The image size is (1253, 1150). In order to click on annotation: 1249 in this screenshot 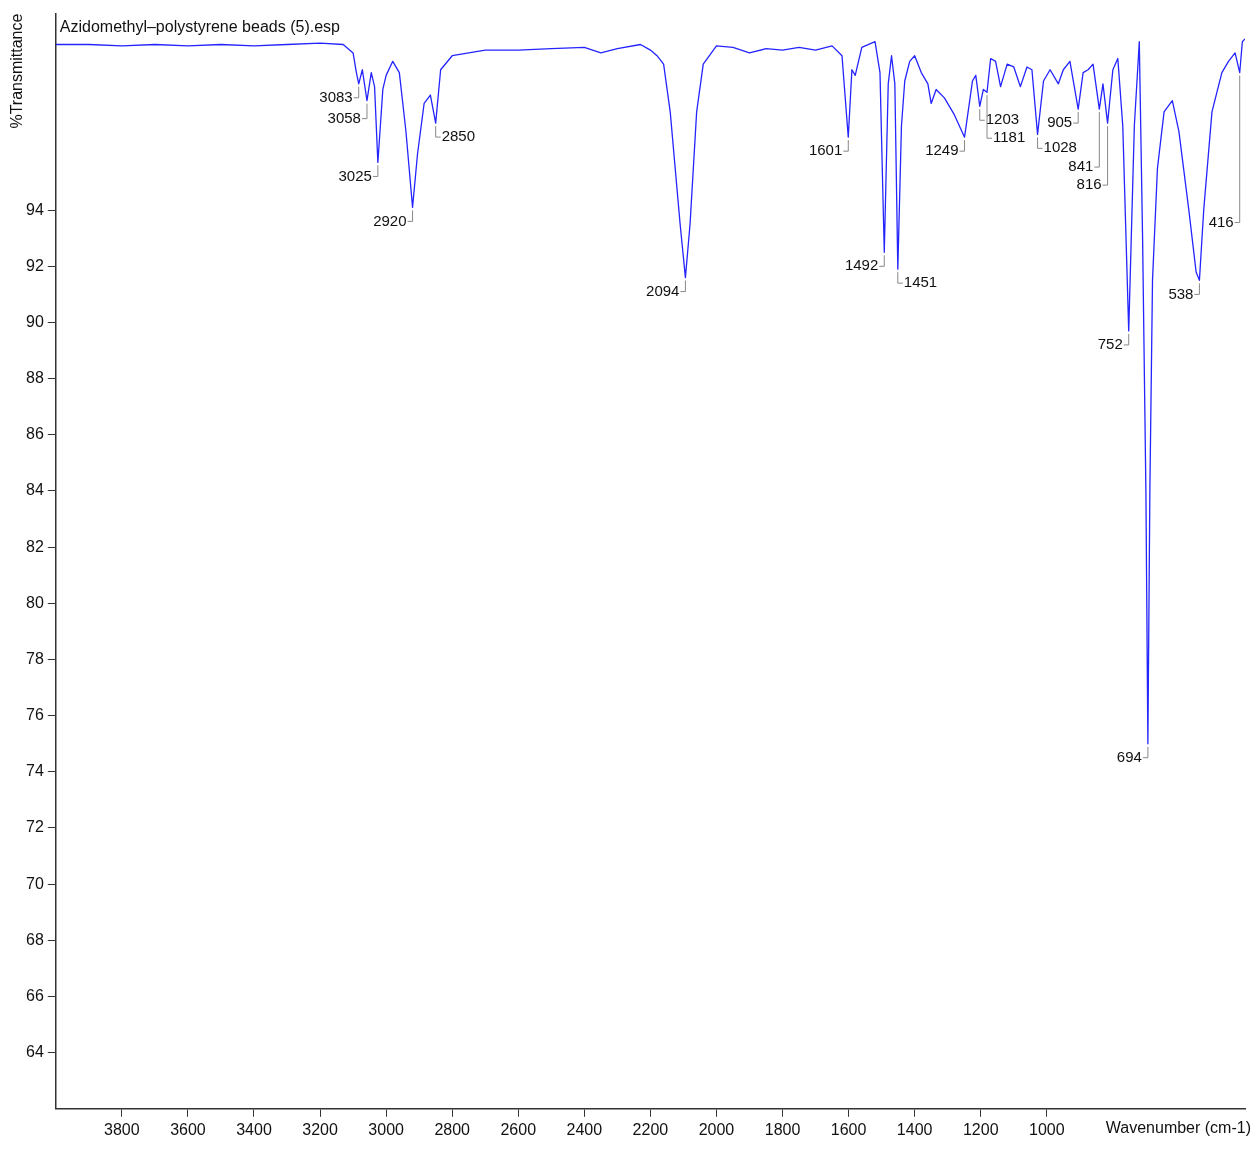, I will do `click(942, 150)`.